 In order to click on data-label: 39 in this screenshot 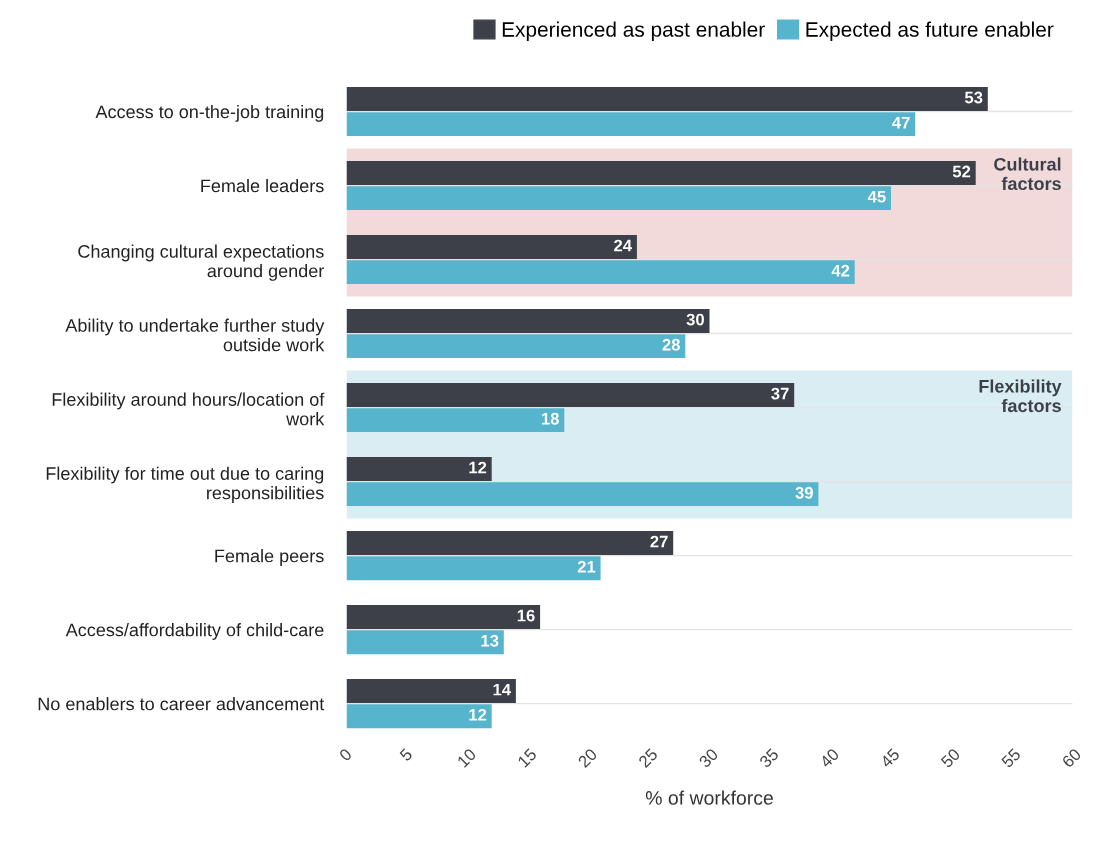, I will do `click(804, 492)`.